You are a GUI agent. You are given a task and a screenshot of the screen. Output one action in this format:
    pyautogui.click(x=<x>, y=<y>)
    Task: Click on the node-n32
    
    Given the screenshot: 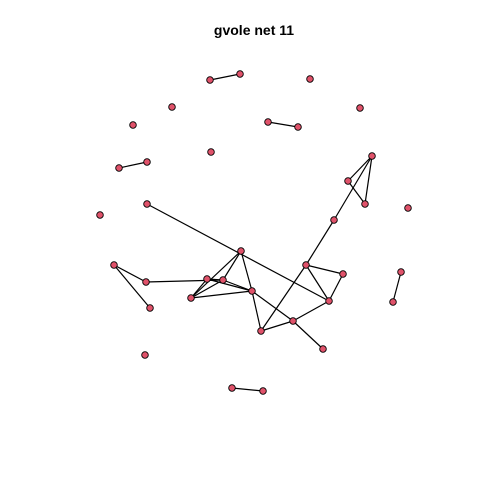 What is the action you would take?
    pyautogui.click(x=401, y=272)
    